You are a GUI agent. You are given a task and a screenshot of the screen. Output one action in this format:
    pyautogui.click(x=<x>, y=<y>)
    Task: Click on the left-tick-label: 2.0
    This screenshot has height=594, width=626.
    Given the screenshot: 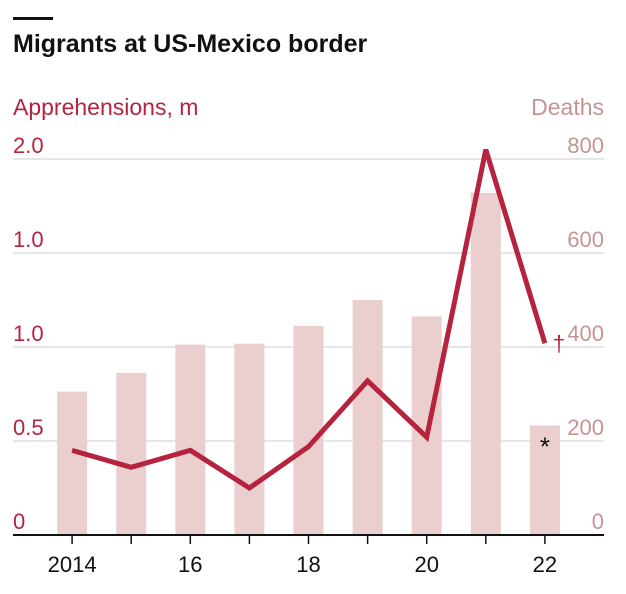 What is the action you would take?
    pyautogui.click(x=28, y=145)
    